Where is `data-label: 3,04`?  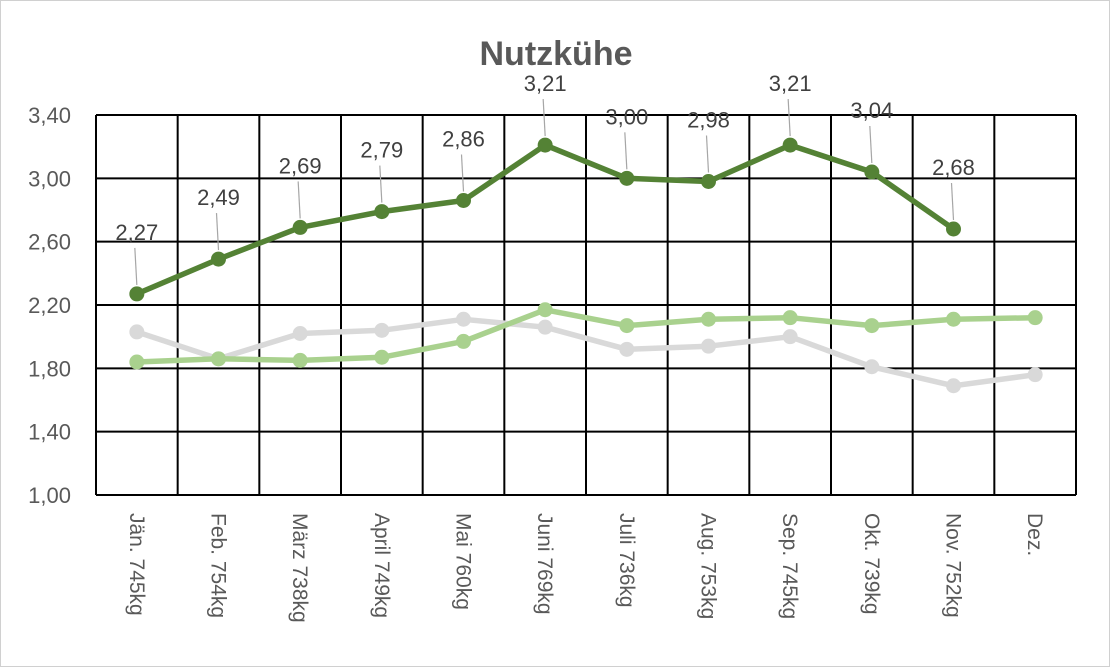
data-label: 3,04 is located at coordinates (871, 110).